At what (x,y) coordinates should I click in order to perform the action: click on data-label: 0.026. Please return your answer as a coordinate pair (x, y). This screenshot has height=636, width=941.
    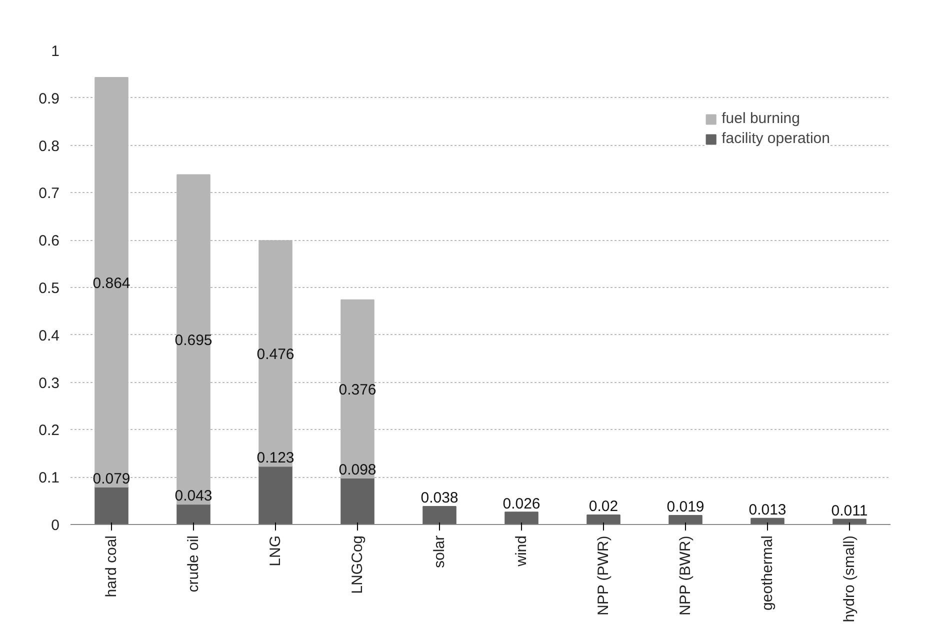
    Looking at the image, I should click on (521, 503).